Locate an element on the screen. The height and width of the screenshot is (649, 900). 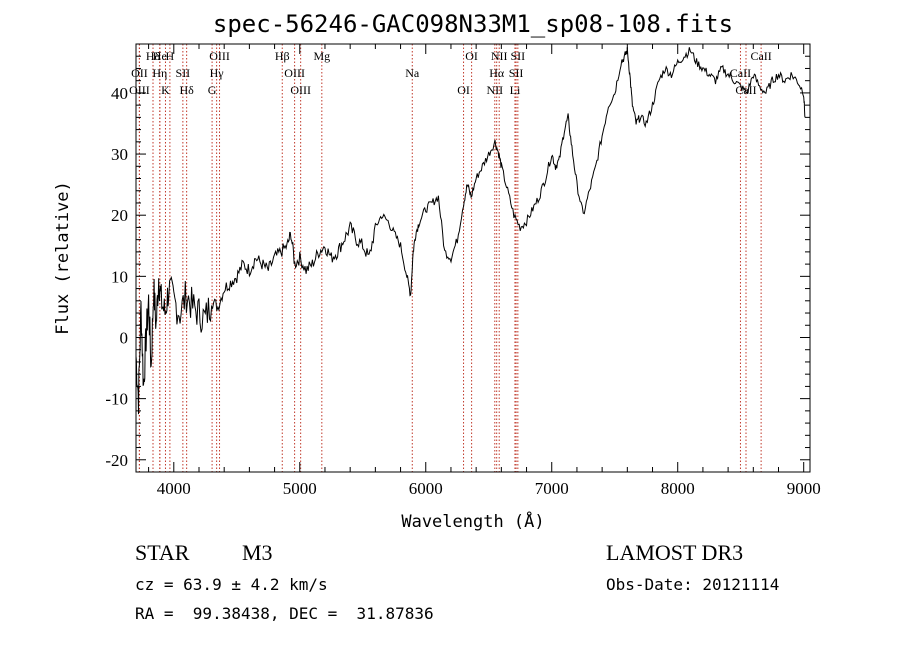
line-marker-label: Hγ is located at coordinates (217, 73).